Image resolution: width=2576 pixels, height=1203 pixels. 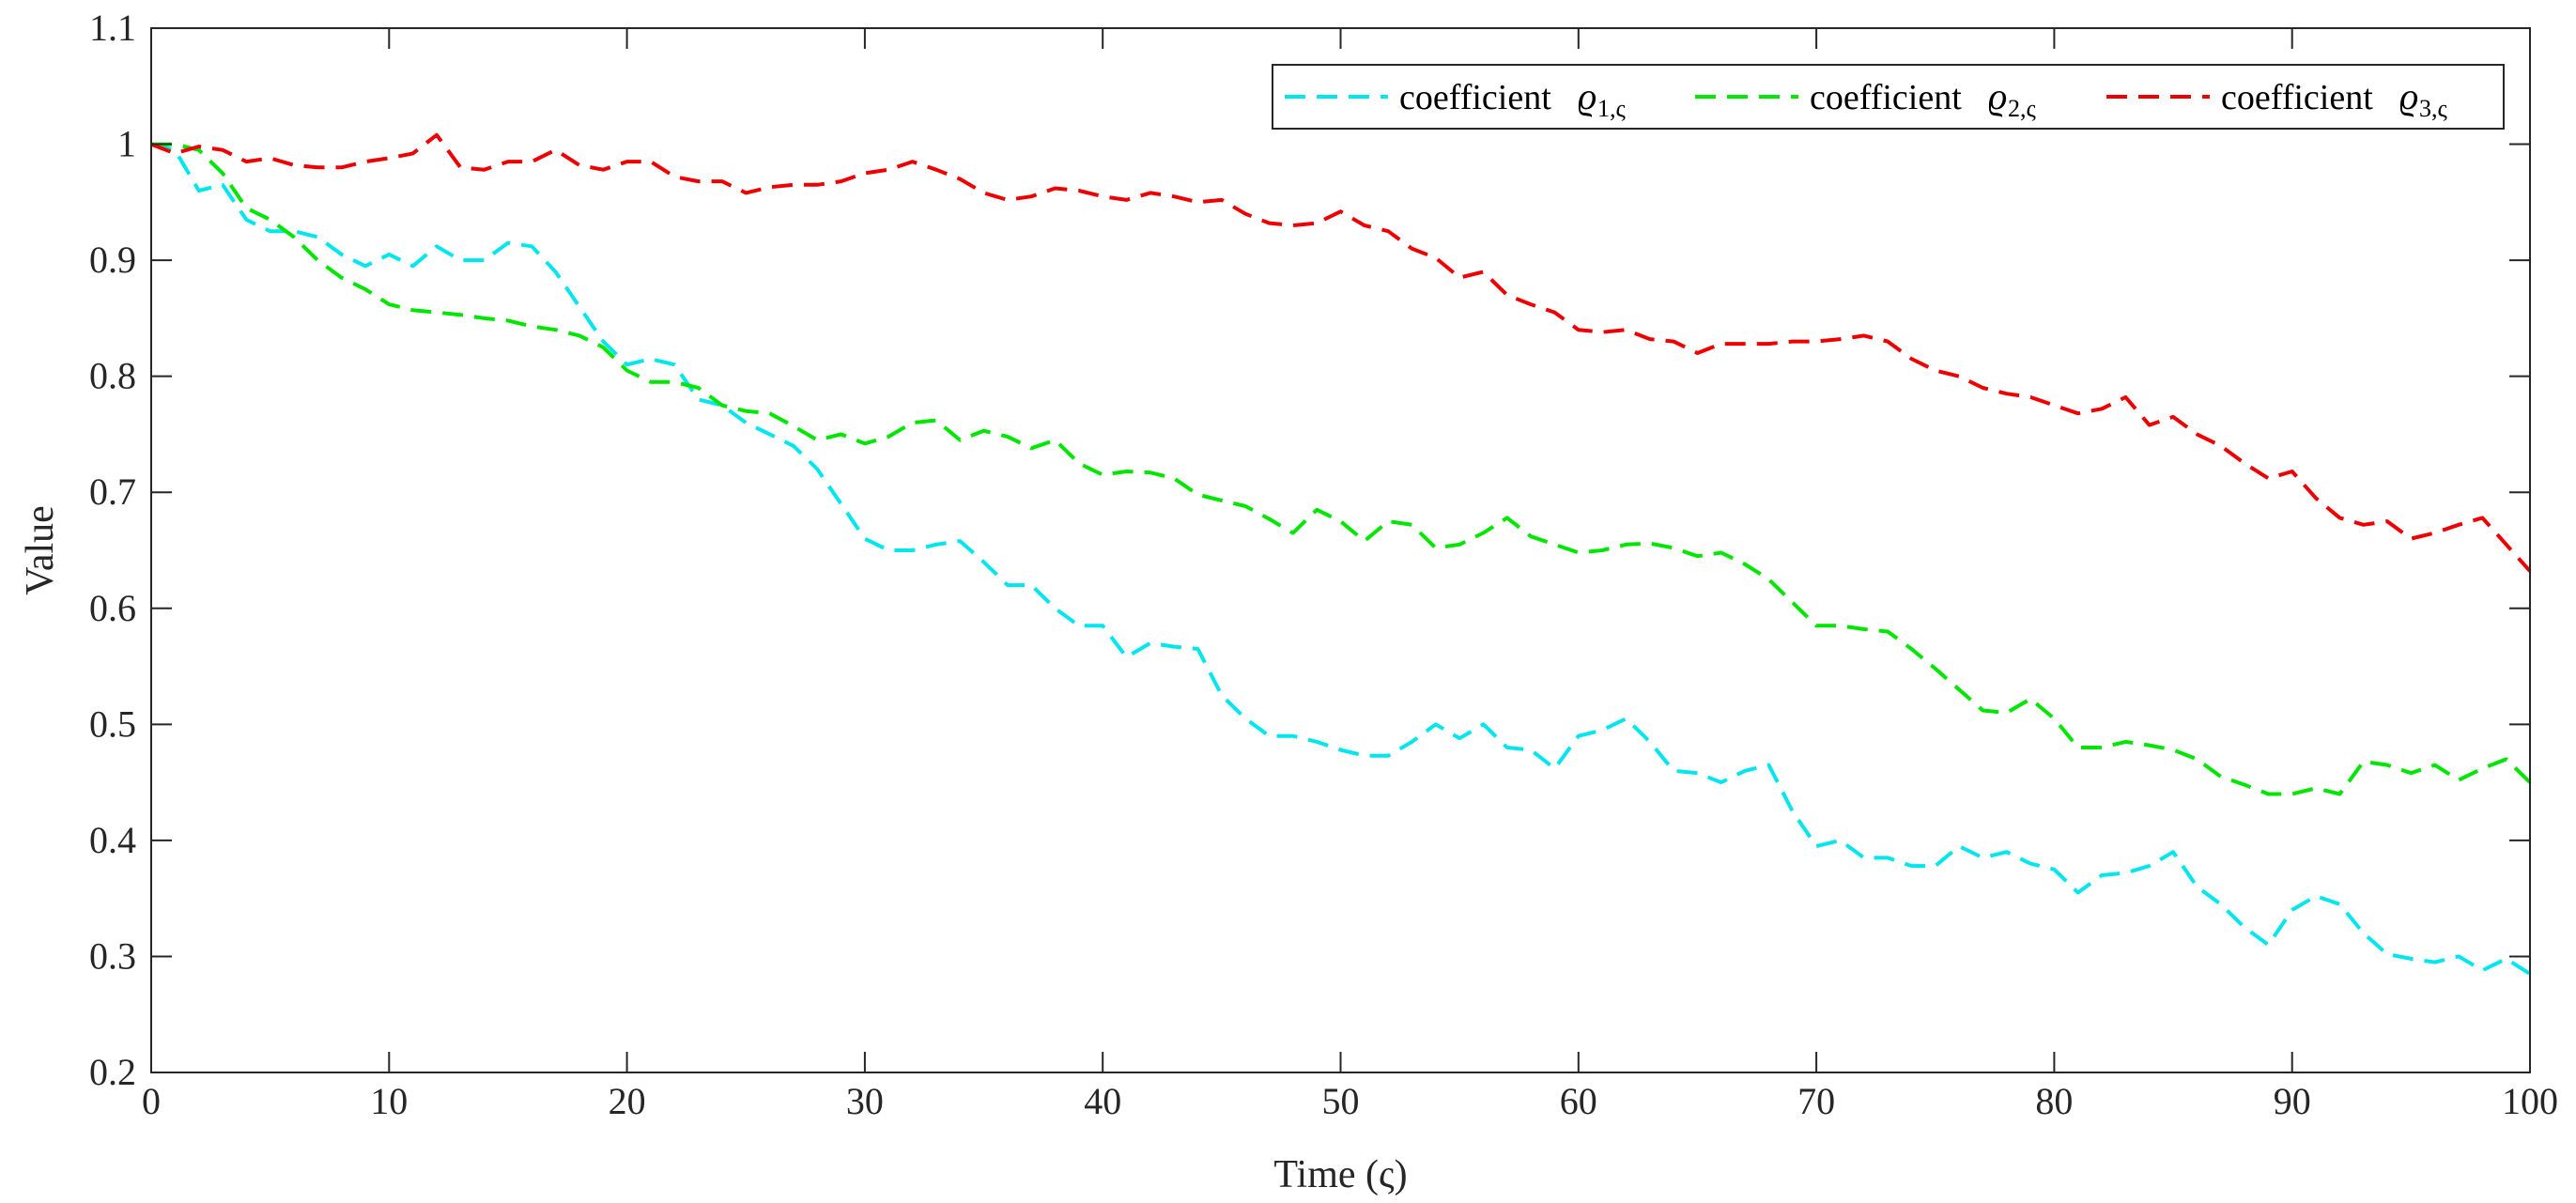 I want to click on legend-label-3: coefficient, so click(x=2297, y=97).